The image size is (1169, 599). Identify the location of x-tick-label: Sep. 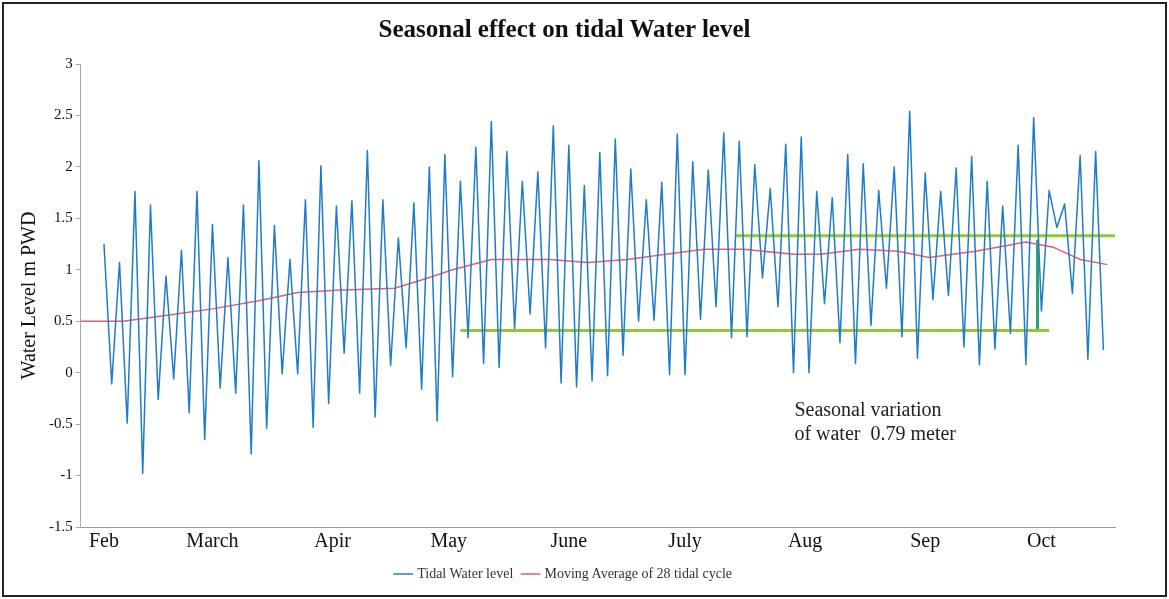
(925, 541).